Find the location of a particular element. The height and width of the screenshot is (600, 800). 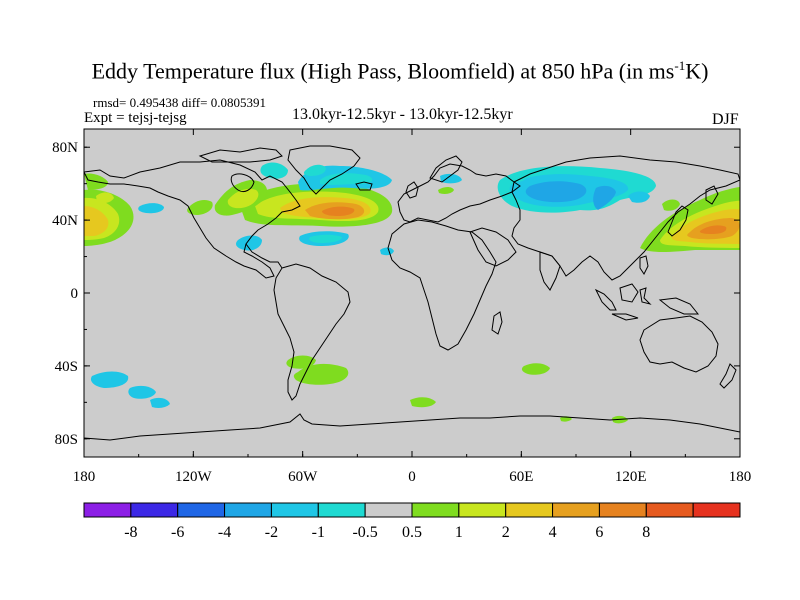

coast-britain is located at coordinates (412, 190).